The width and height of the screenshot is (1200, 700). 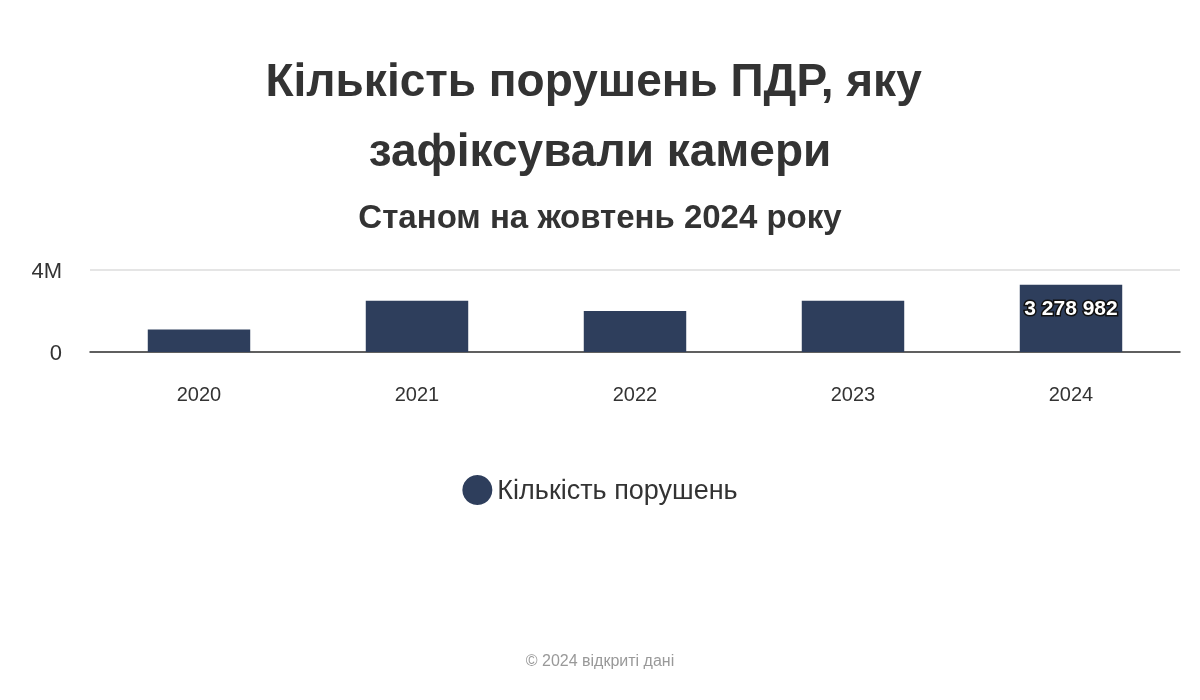 I want to click on x-tick-label: 2024, so click(x=1071, y=394).